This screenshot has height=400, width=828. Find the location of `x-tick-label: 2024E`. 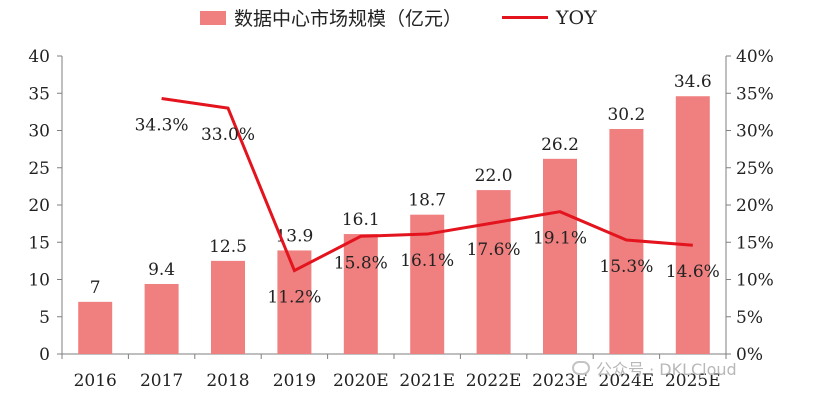

x-tick-label: 2024E is located at coordinates (627, 381).